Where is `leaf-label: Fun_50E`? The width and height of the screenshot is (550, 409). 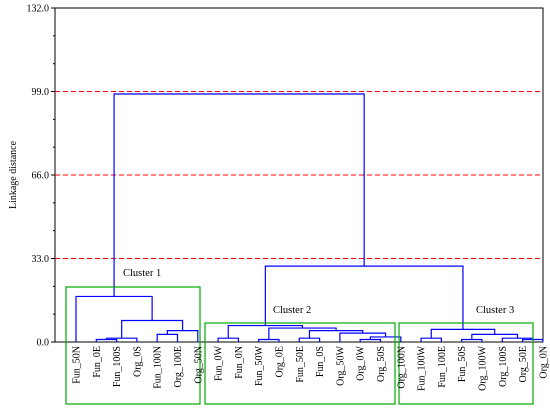 leaf-label: Fun_50E is located at coordinates (300, 364).